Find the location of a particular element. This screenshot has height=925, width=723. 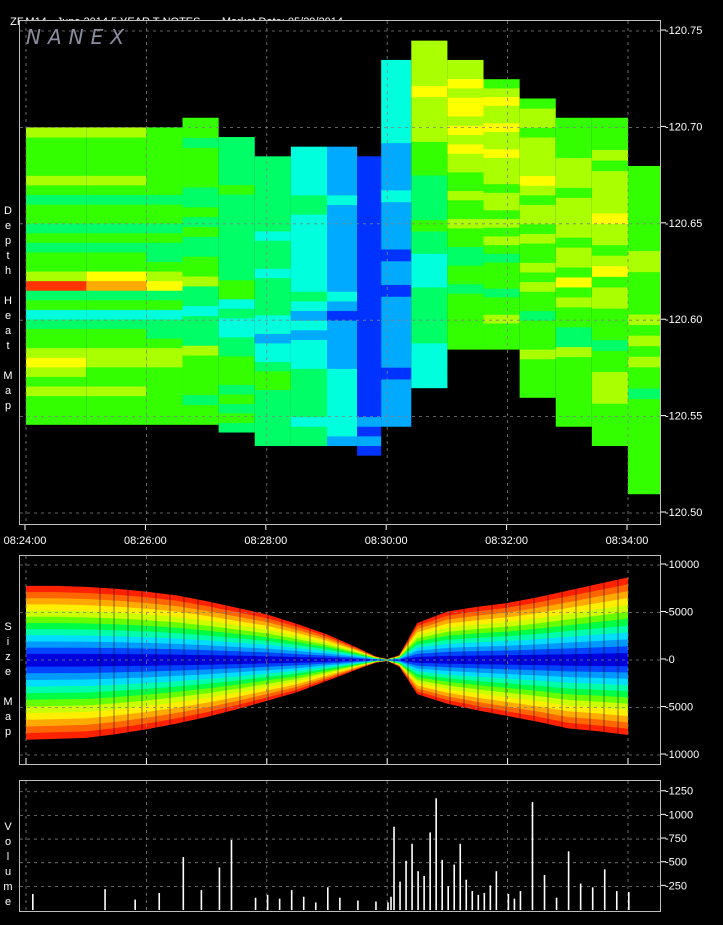

volume-chart is located at coordinates (340, 846).